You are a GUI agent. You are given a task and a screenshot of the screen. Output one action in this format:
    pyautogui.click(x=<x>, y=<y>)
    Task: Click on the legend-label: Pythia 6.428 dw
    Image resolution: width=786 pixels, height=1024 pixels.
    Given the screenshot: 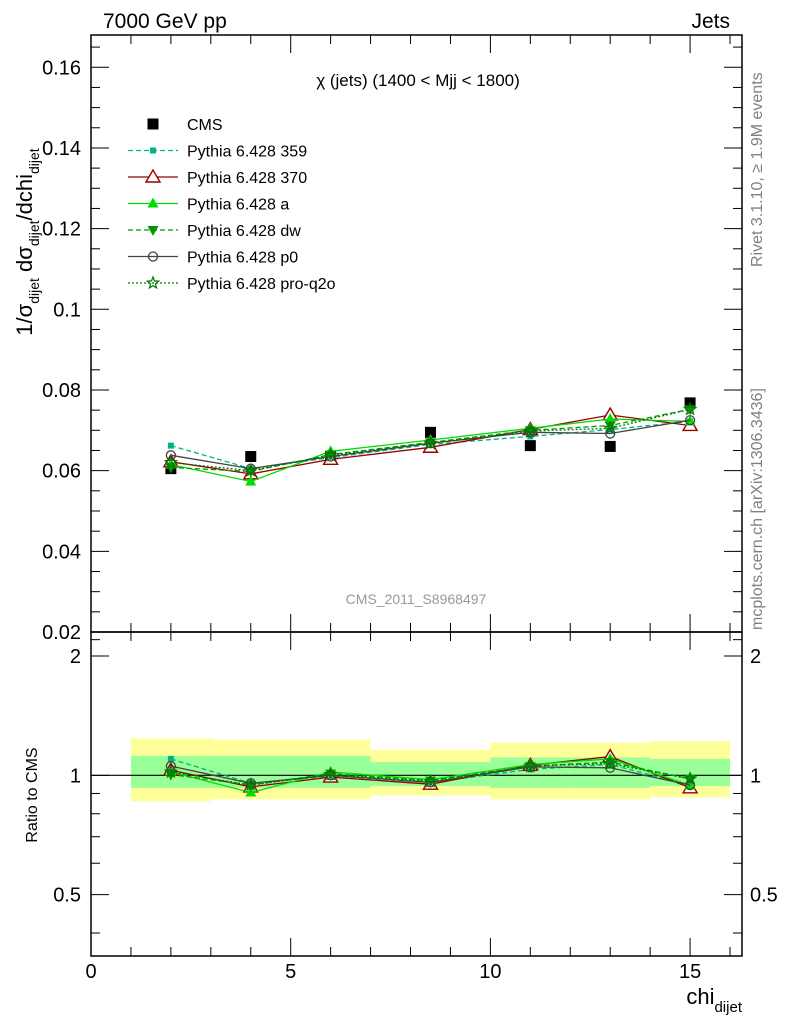 What is the action you would take?
    pyautogui.click(x=244, y=231)
    